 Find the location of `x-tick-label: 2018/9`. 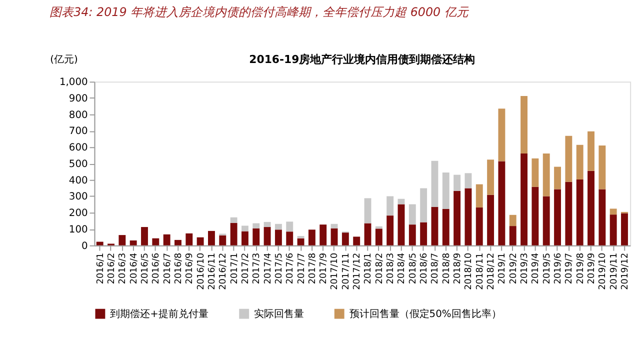

x-tick-label: 2018/9 is located at coordinates (458, 268).